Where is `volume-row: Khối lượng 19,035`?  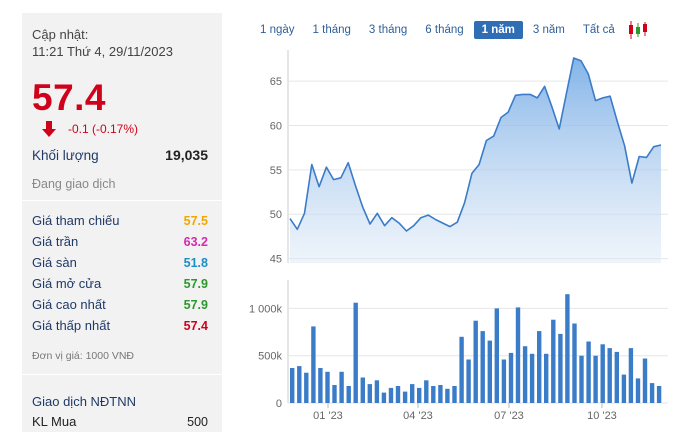 volume-row: Khối lượng 19,035 is located at coordinates (120, 155).